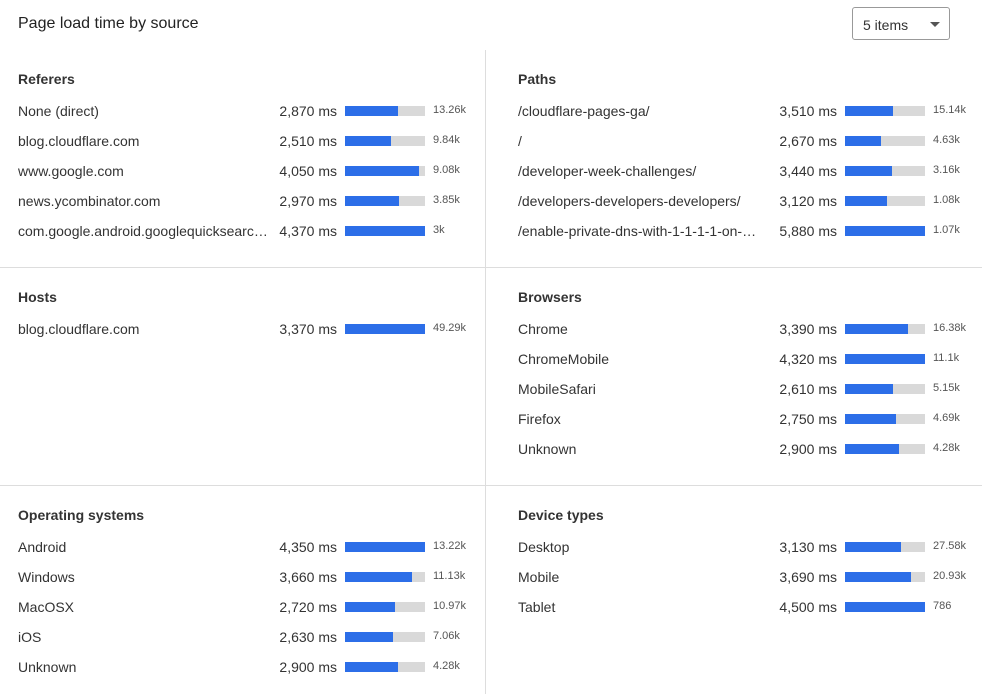 This screenshot has height=694, width=982. Describe the element at coordinates (557, 389) in the screenshot. I see `row-label: MobileSafari` at that location.